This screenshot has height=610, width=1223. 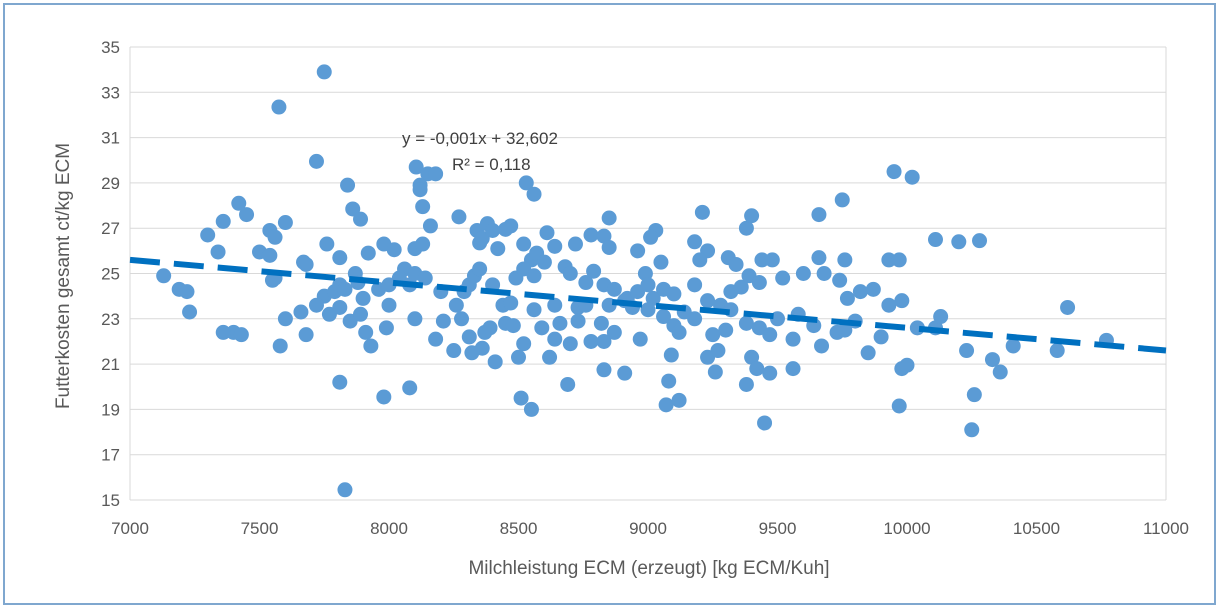 I want to click on y-tick-label: 33, so click(x=110, y=92).